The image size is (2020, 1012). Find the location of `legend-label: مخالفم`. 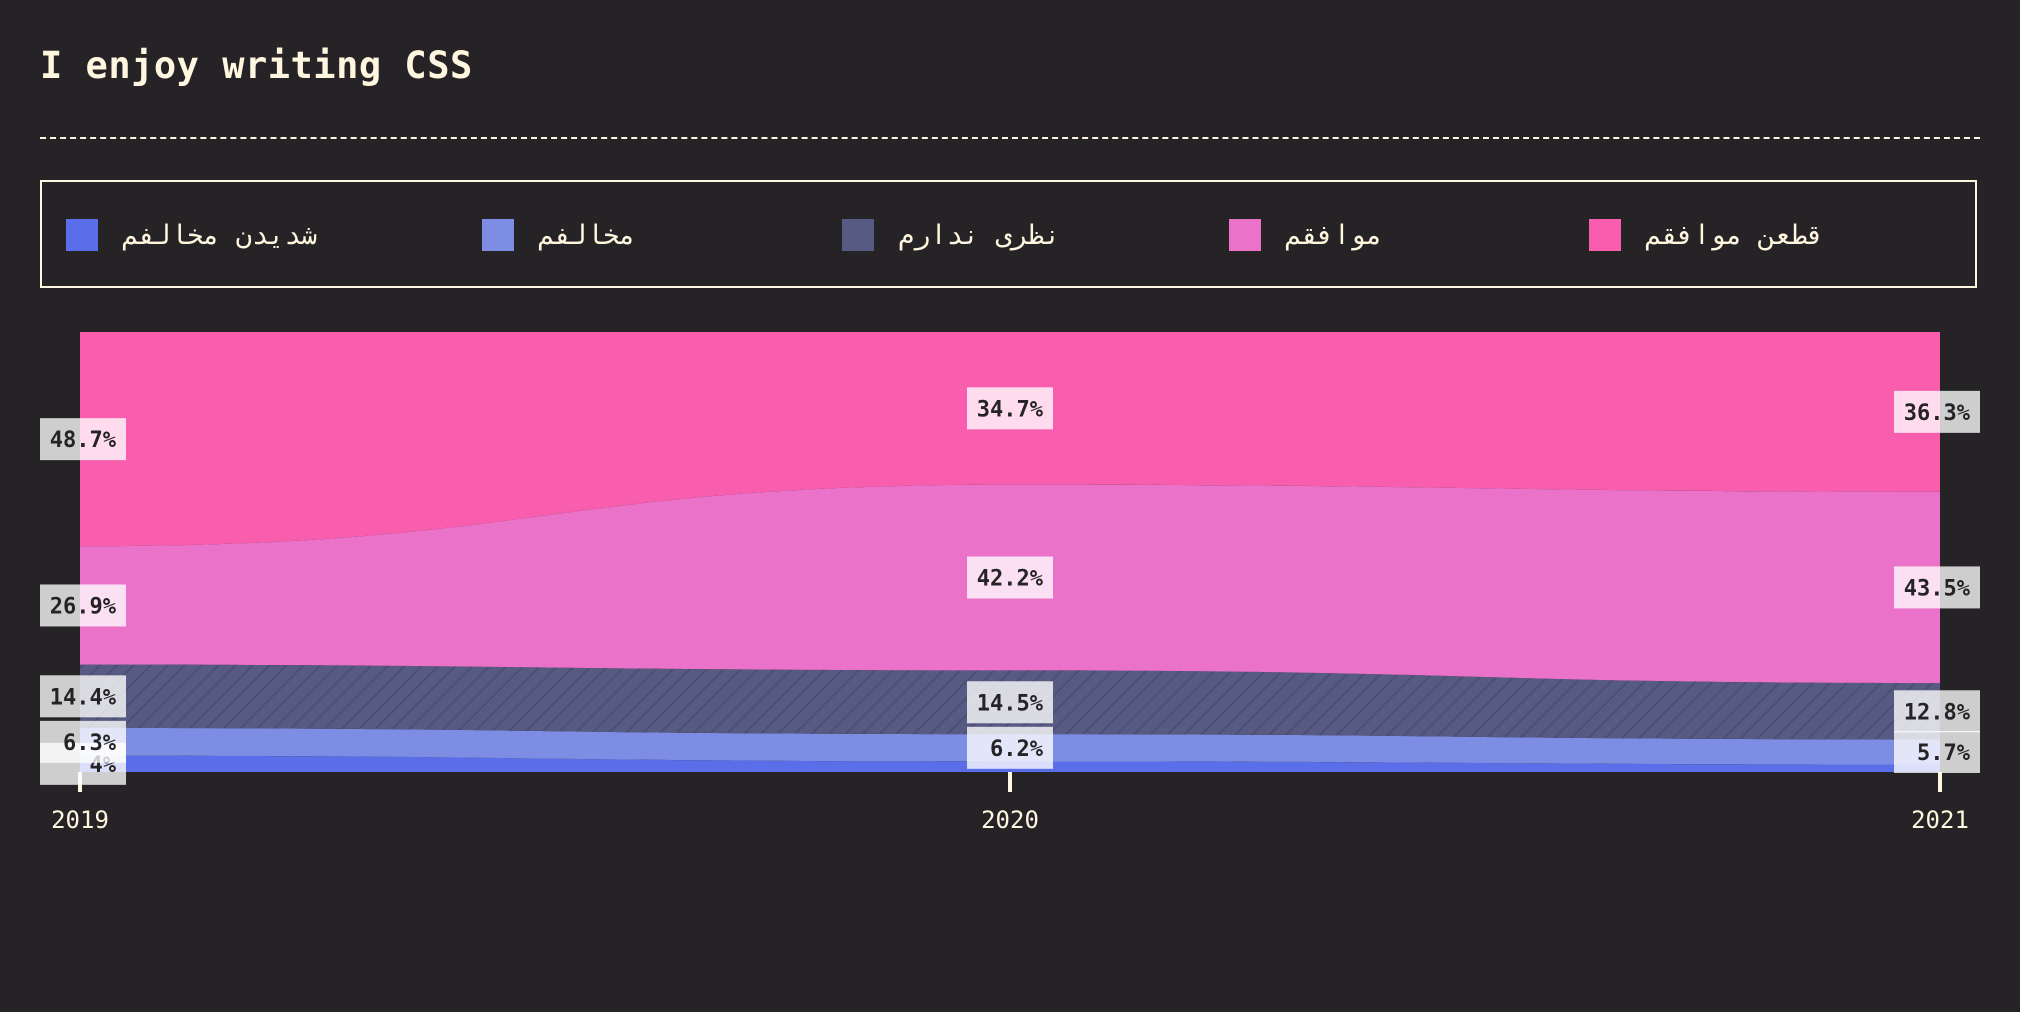

legend-label: مخالفم is located at coordinates (587, 235).